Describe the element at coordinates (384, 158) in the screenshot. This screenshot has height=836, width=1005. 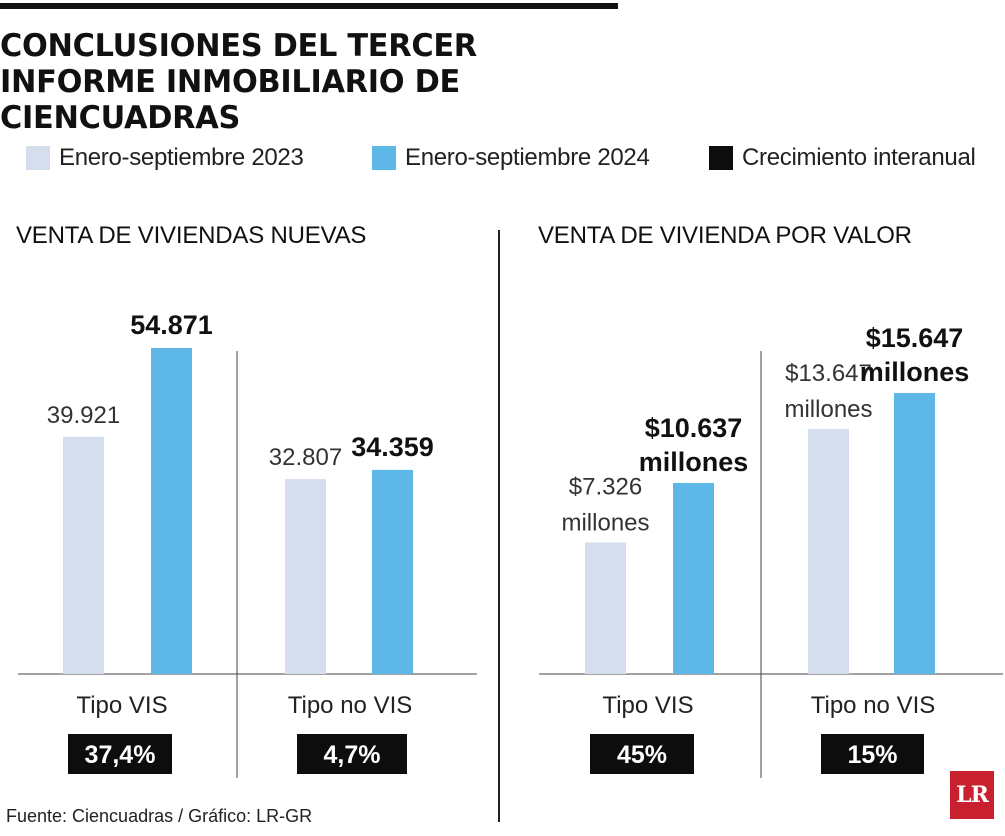
I see `legend-swatch-2024` at that location.